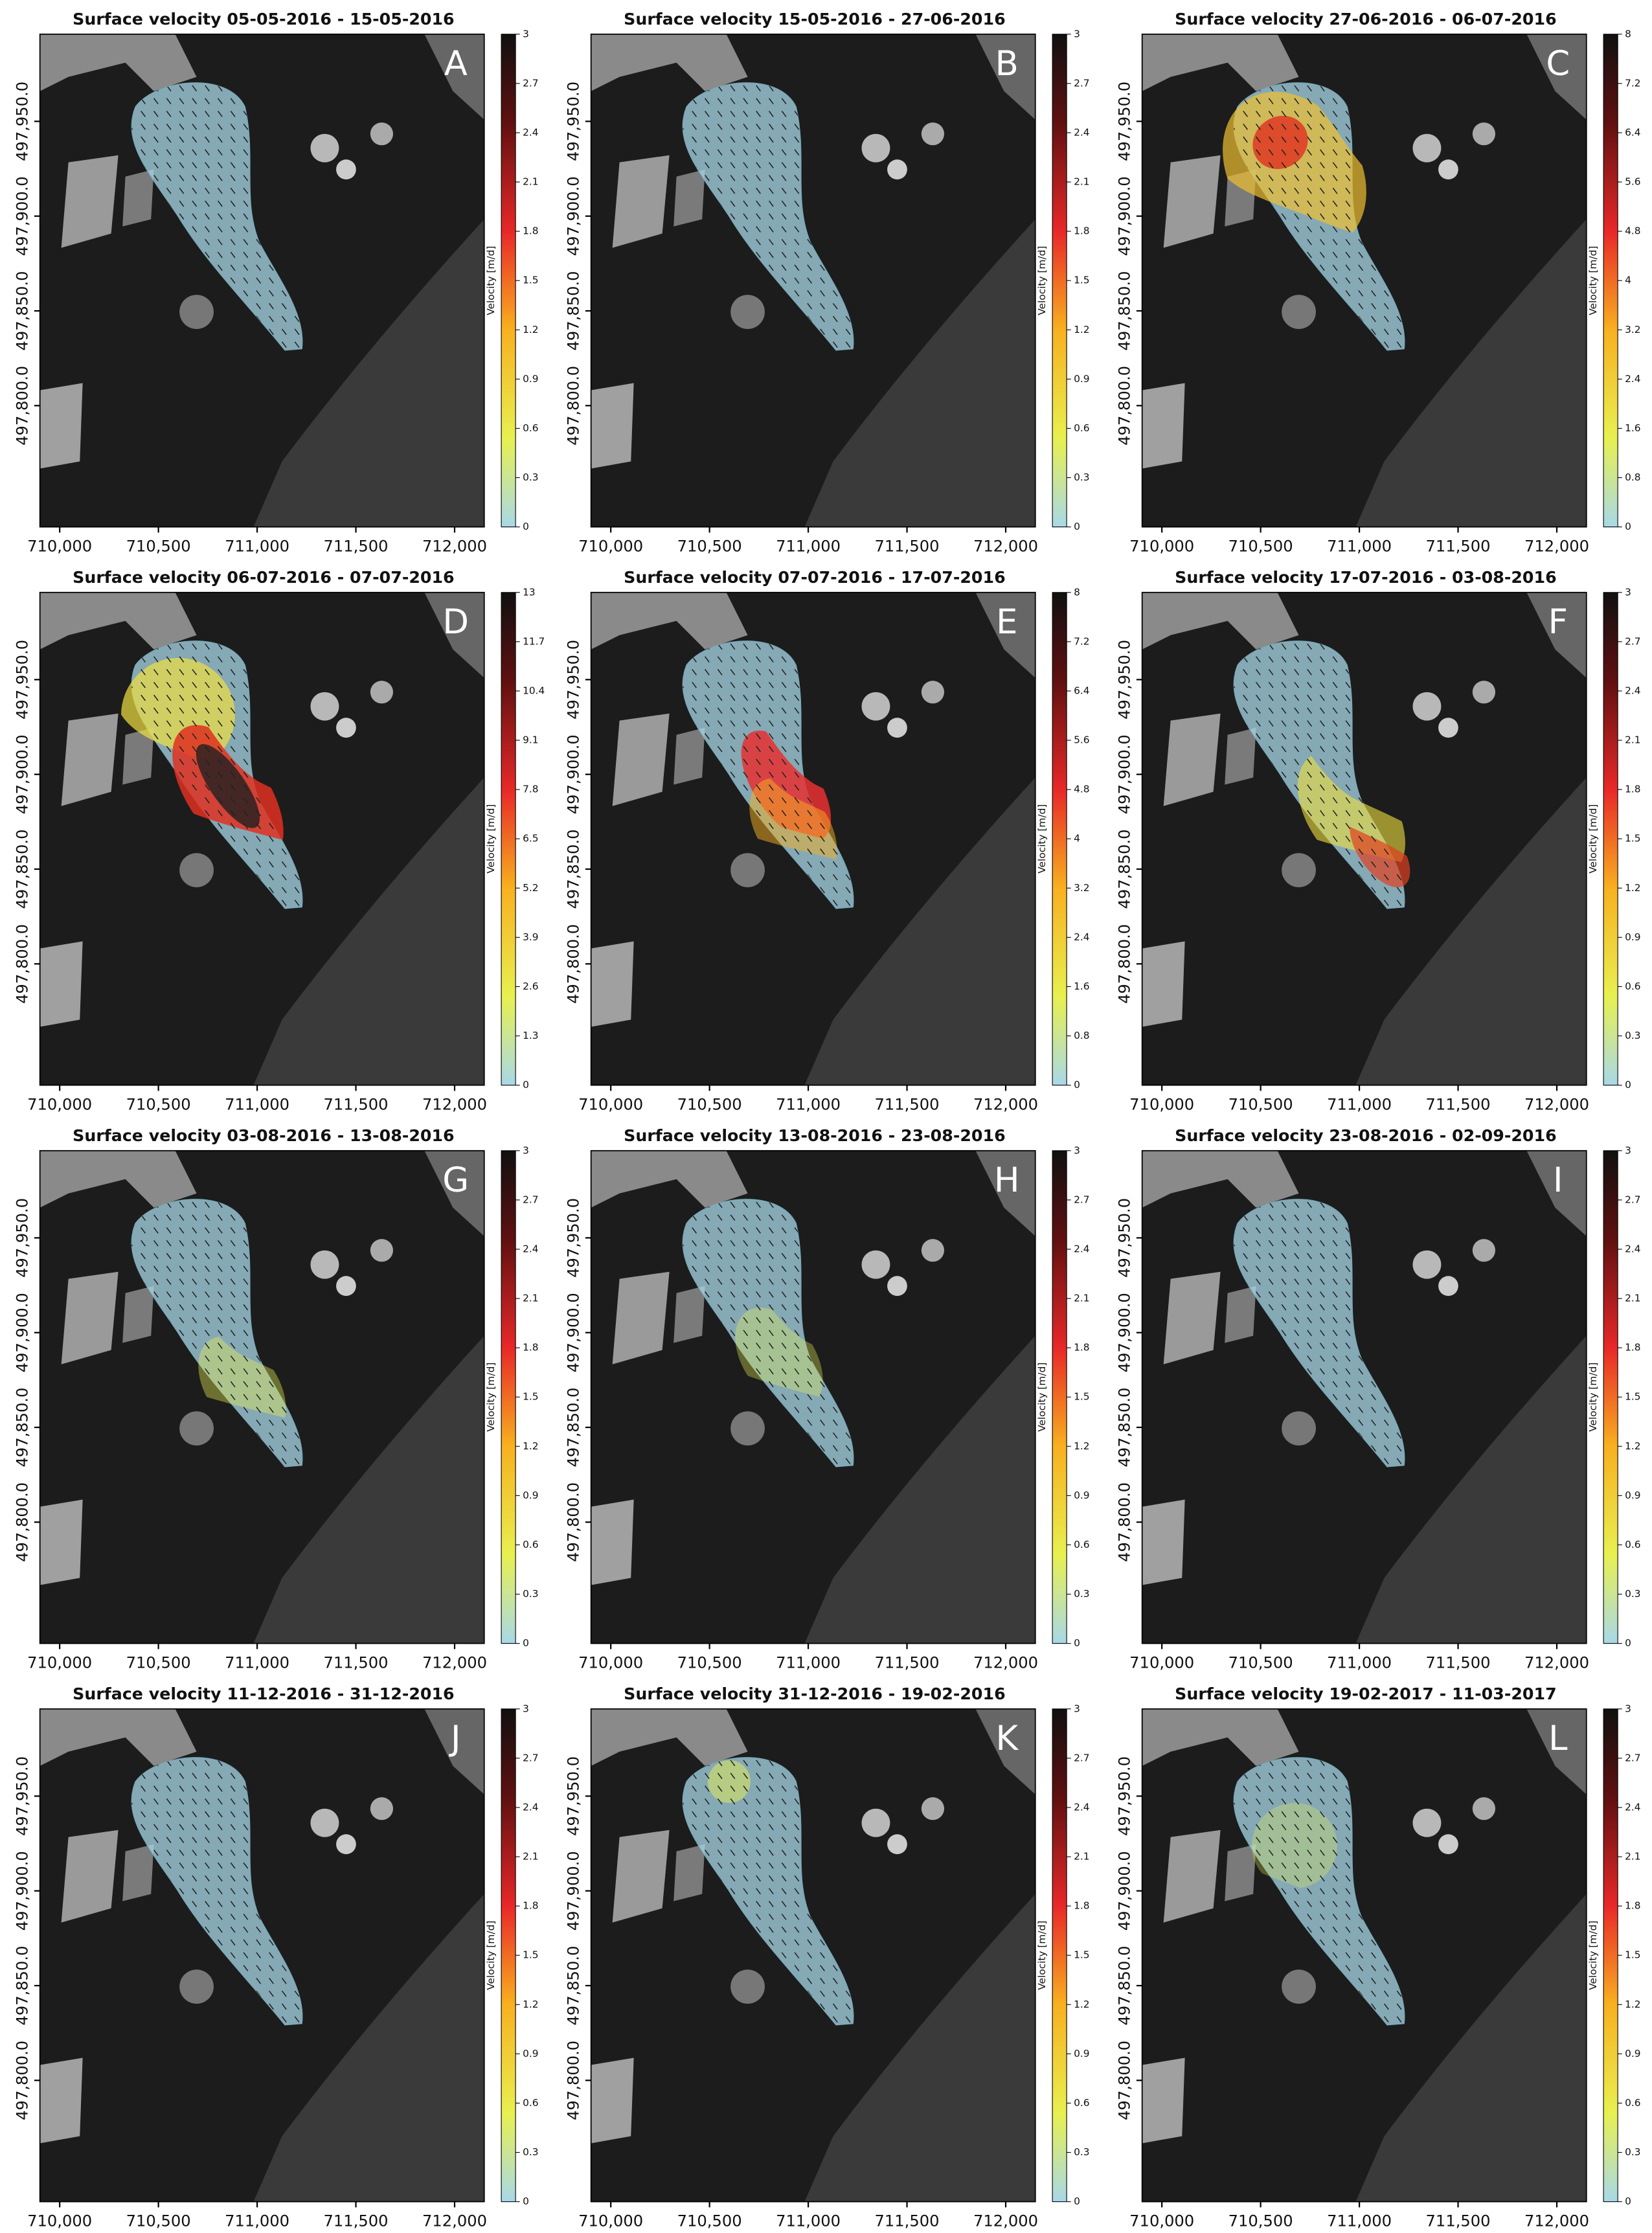  Describe the element at coordinates (1633, 1544) in the screenshot. I see `colorbar-tick-label: 0.6` at that location.